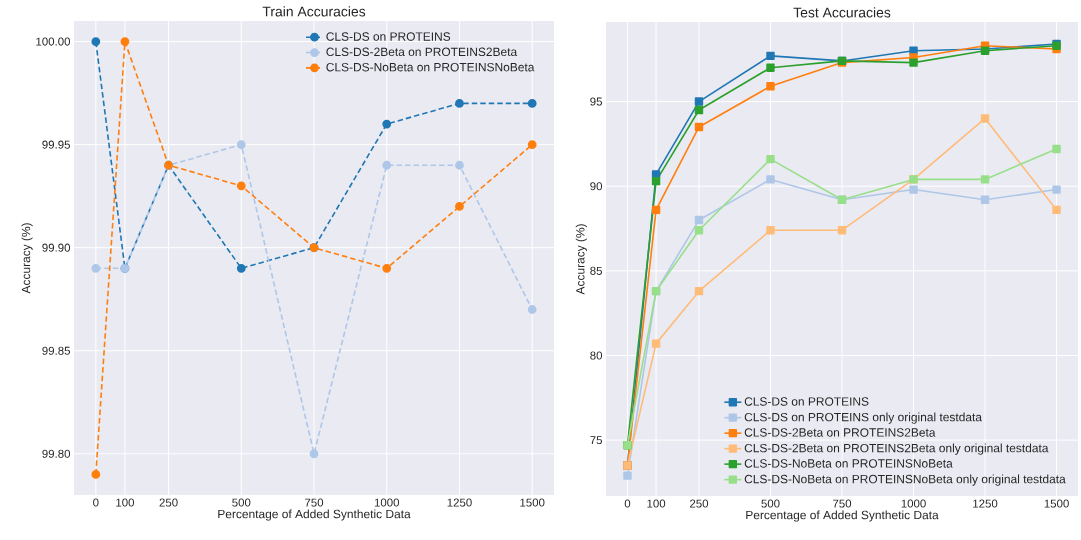 The height and width of the screenshot is (540, 1081). Describe the element at coordinates (896, 449) in the screenshot. I see `legend-label: CLS-DS-2Beta on PROTEINS2Beta only original testdata` at that location.